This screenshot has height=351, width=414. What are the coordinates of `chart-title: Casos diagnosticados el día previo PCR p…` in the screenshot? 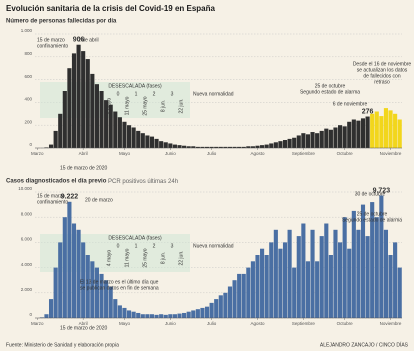 It's located at (92, 182).